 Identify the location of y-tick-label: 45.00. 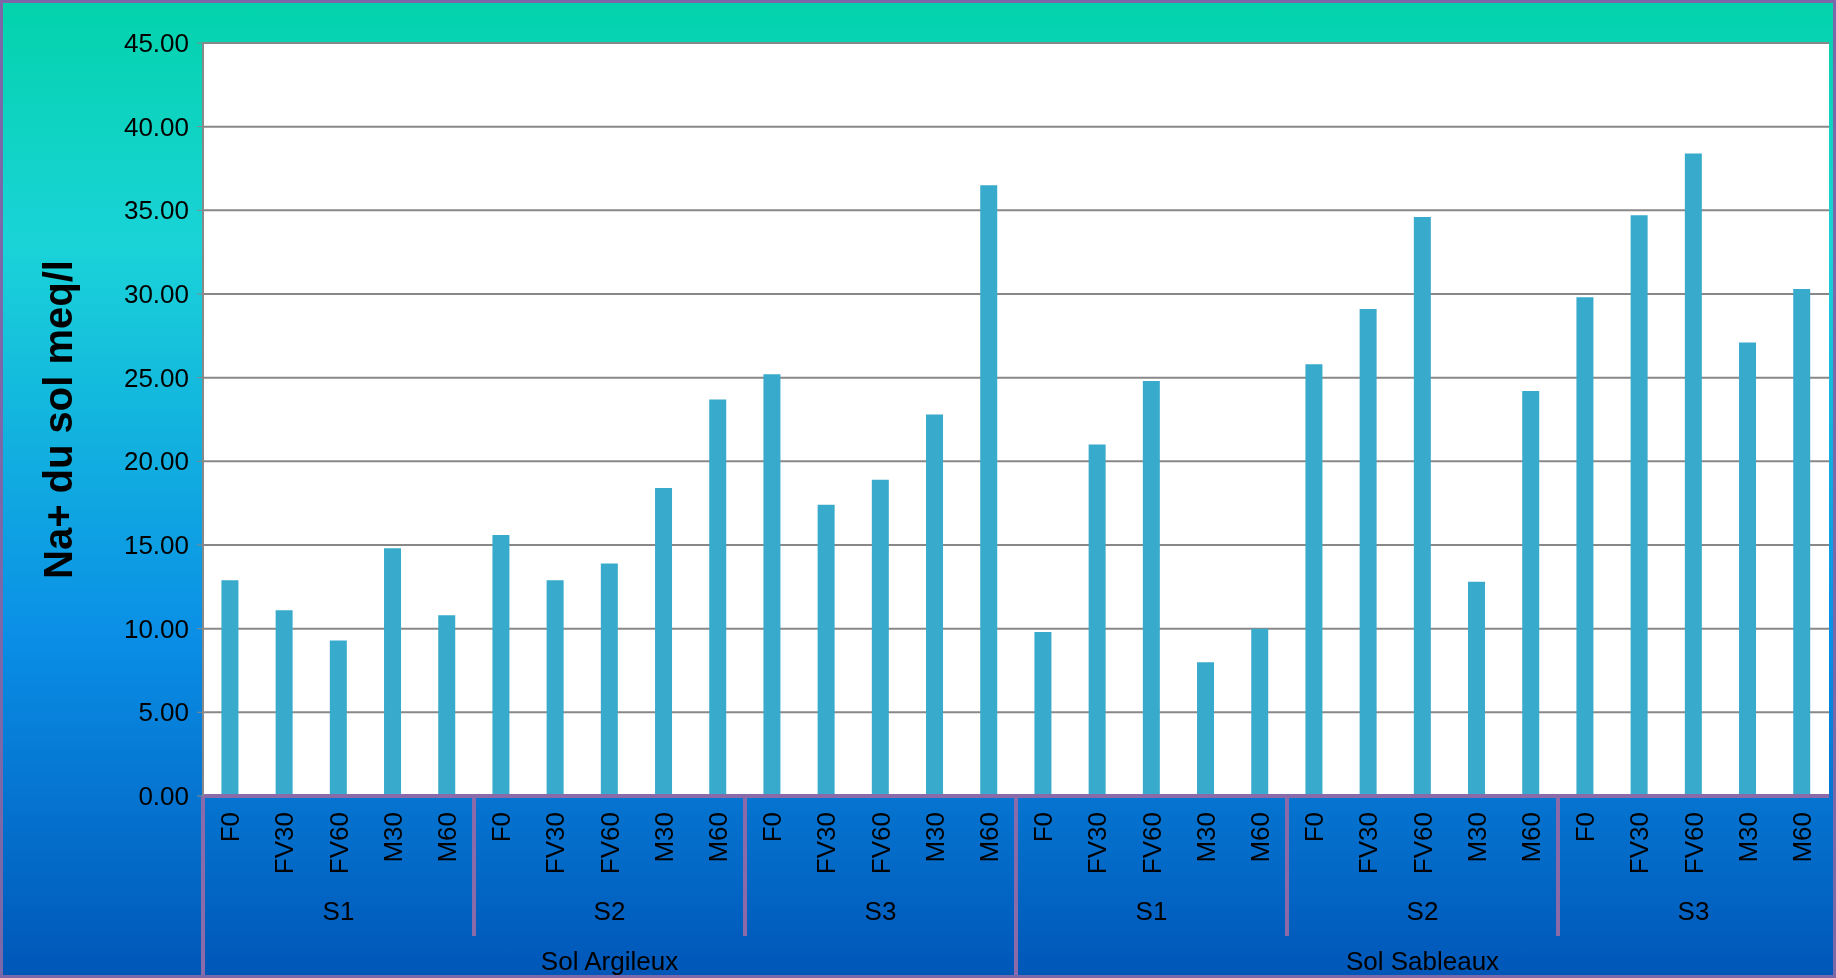
(156, 43).